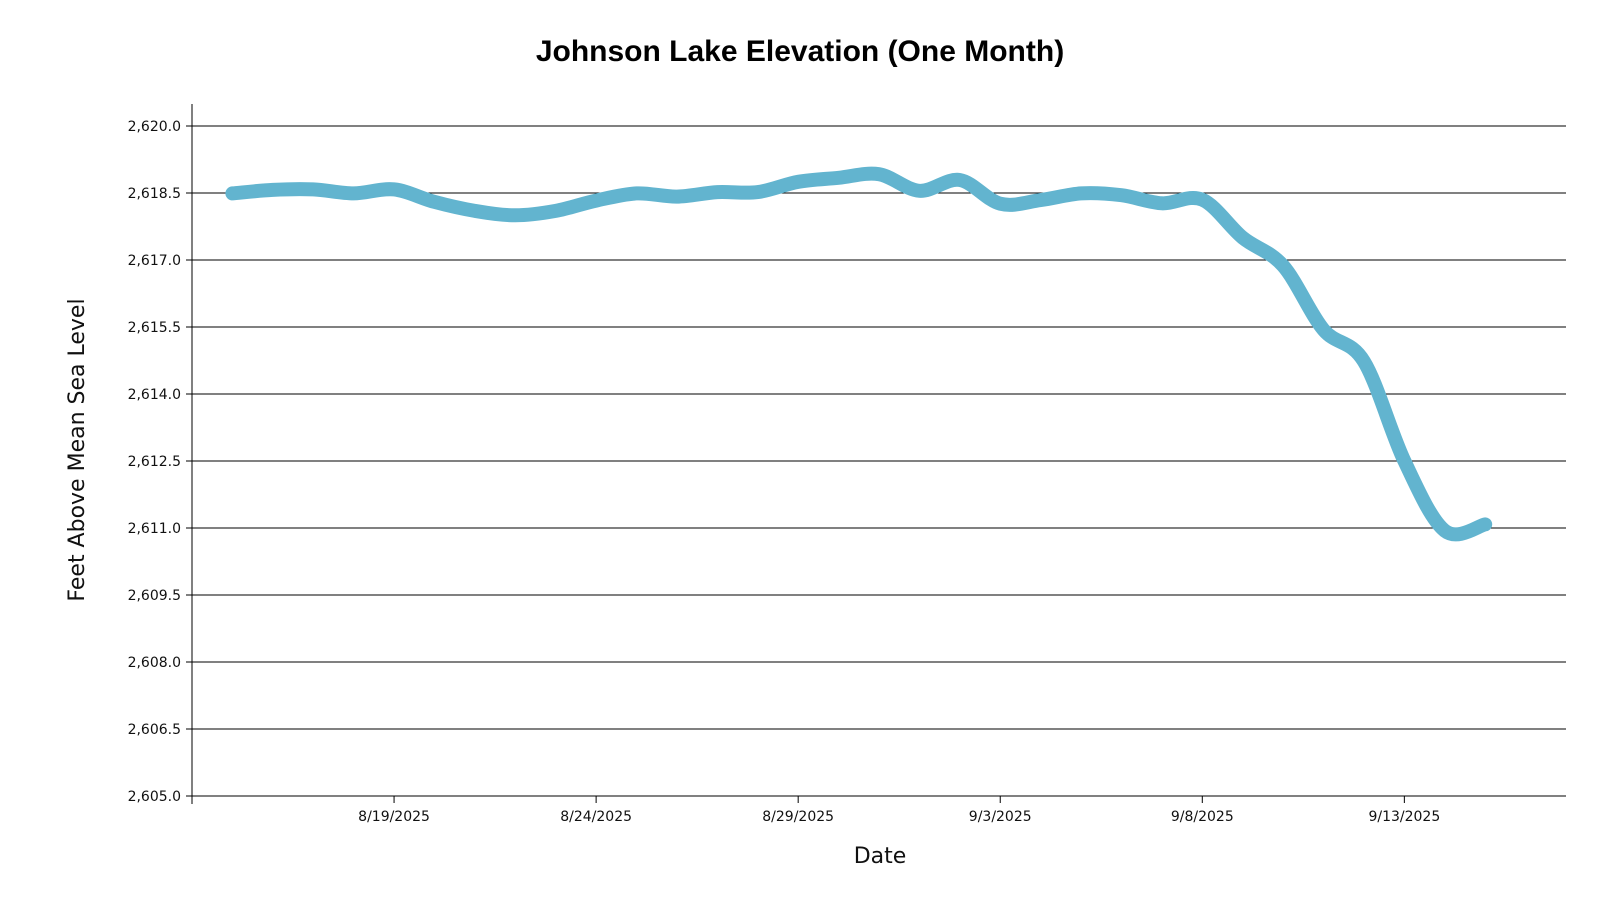 The image size is (1600, 900). I want to click on y-tick-label: 2,617.0, so click(154, 261).